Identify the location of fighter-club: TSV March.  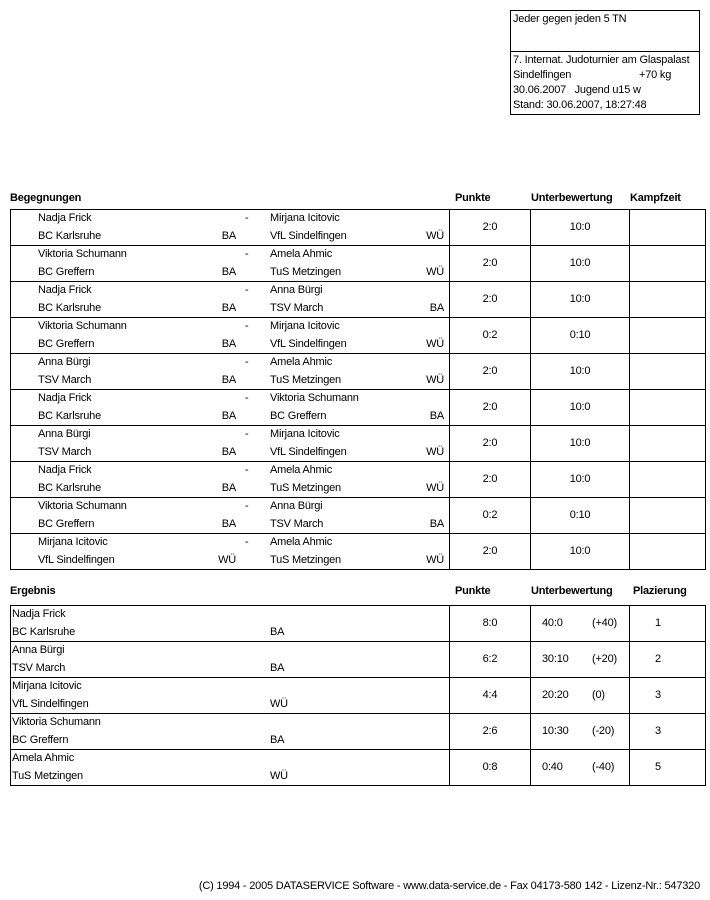
(39, 668).